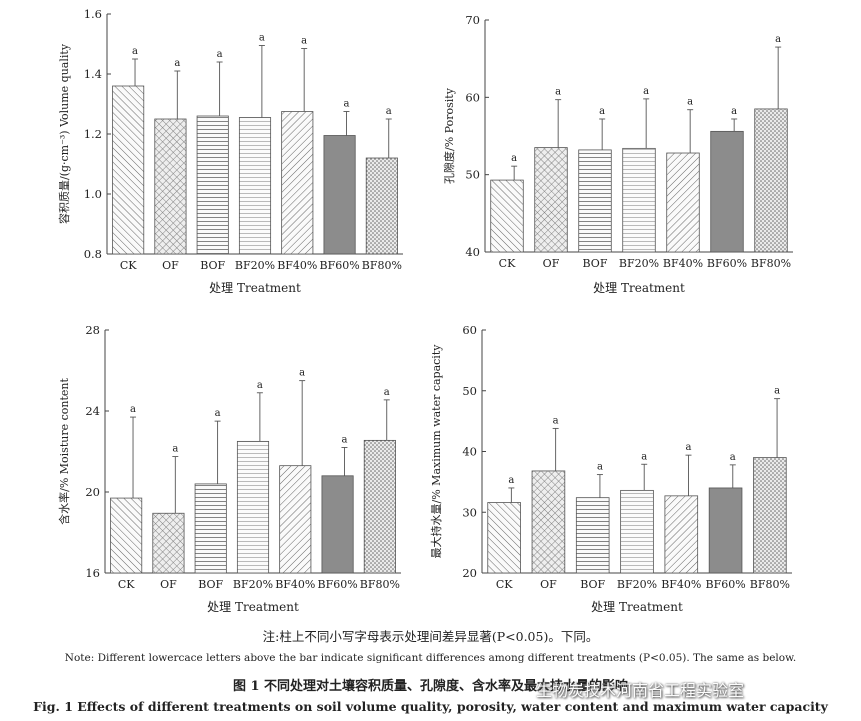 This screenshot has width=861, height=721. What do you see at coordinates (64, 133) in the screenshot?
I see `y-axis-label: 容积质量/(g·cm⁻³) Volume quality` at bounding box center [64, 133].